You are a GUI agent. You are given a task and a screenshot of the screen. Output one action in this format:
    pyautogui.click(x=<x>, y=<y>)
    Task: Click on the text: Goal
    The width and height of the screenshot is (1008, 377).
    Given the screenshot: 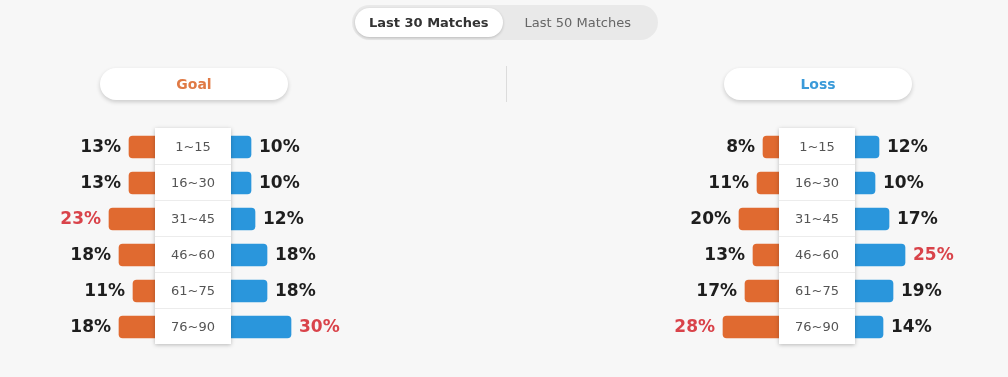 What is the action you would take?
    pyautogui.click(x=194, y=84)
    